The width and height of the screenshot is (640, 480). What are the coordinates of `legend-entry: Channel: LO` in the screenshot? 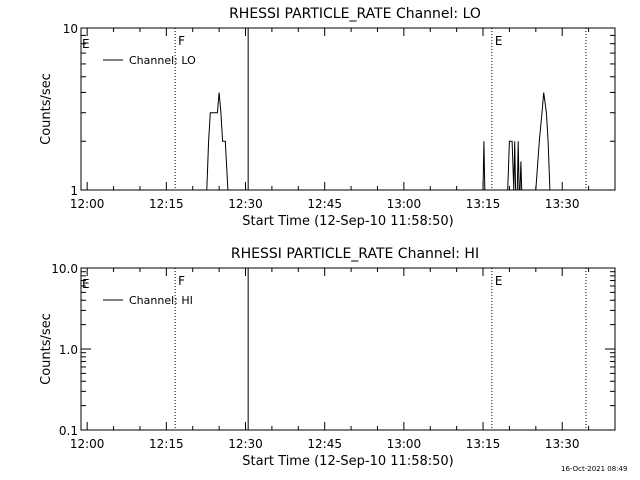 It's located at (162, 60).